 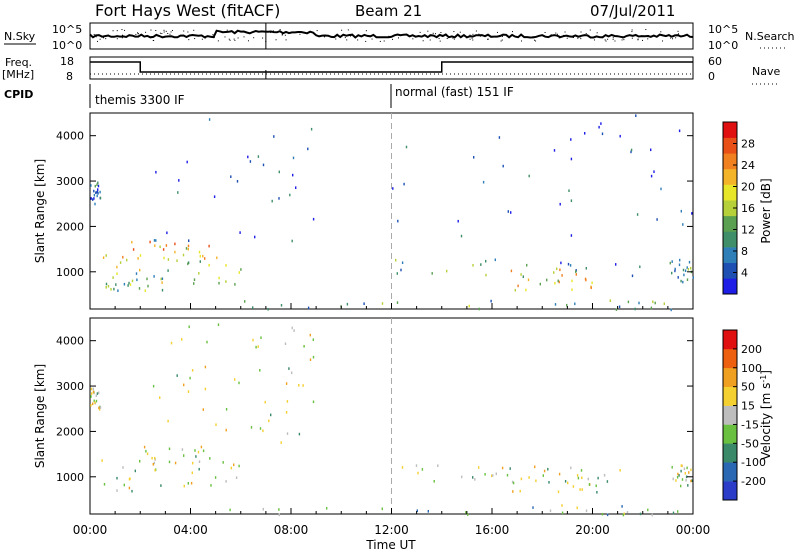 What do you see at coordinates (730, 434) in the screenshot?
I see `velocity-colorbar-swatch` at bounding box center [730, 434].